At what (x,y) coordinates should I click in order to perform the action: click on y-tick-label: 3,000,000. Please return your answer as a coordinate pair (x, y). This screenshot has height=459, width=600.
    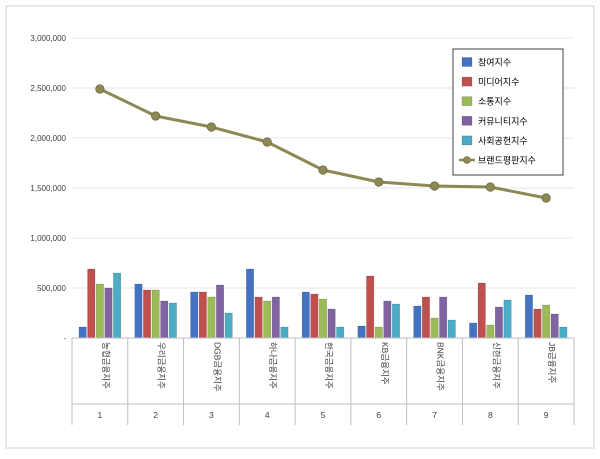
    Looking at the image, I should click on (48, 38).